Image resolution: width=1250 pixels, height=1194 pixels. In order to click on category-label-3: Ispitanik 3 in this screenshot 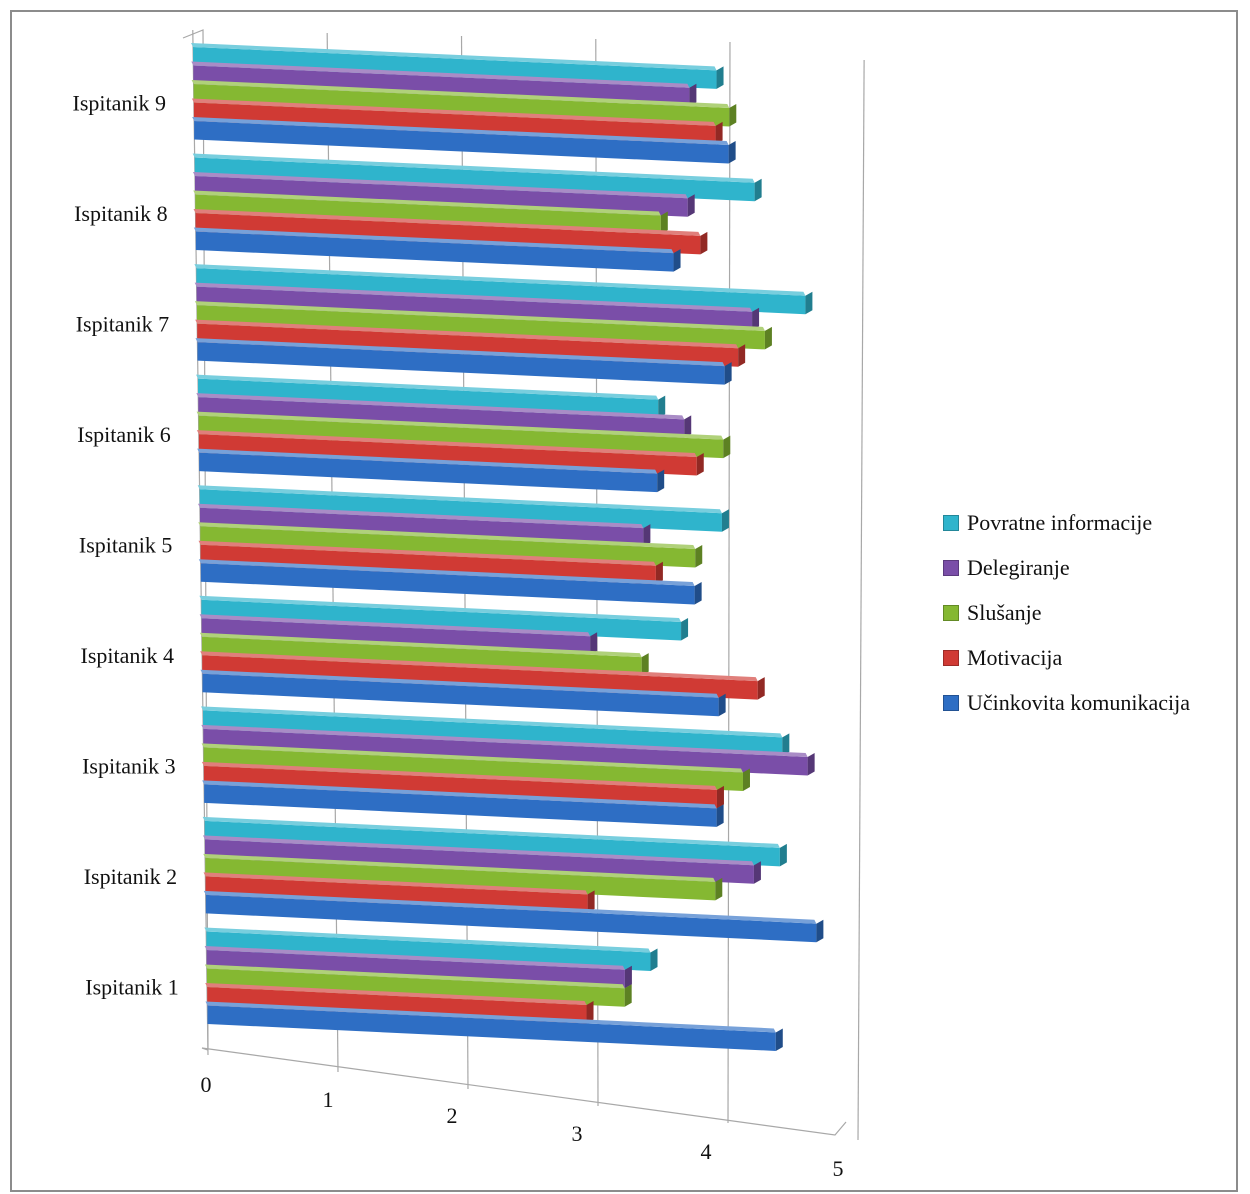, I will do `click(129, 766)`.